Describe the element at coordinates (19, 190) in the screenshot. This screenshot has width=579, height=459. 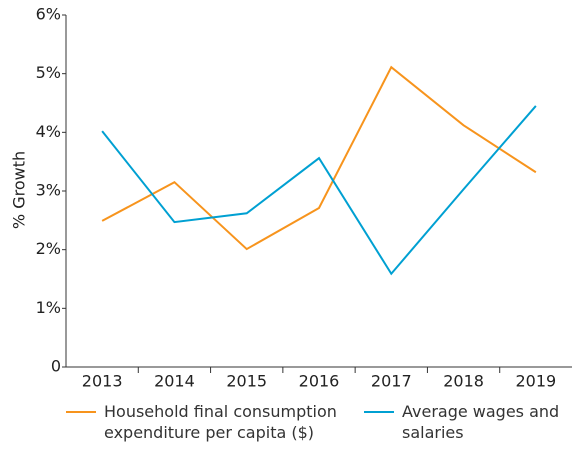
I see `y-axis-label: % Growth` at that location.